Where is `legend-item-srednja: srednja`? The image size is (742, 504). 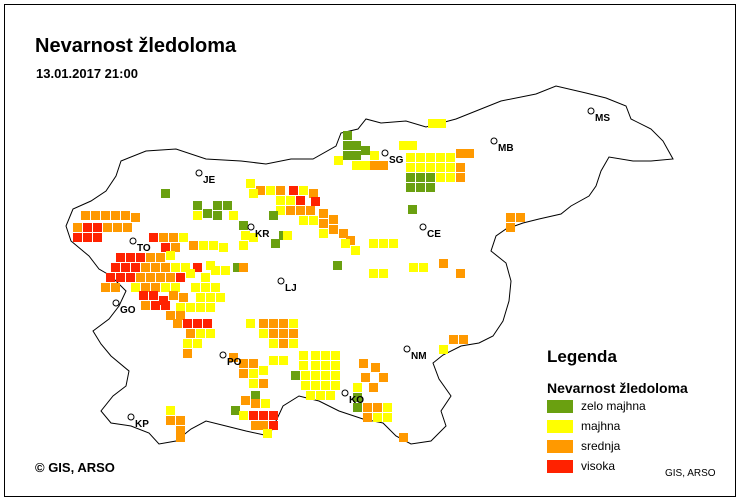 legend-item-srednja: srednja is located at coordinates (583, 446).